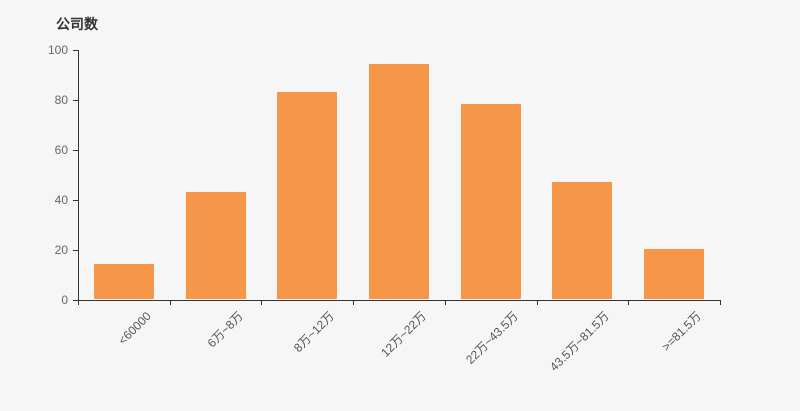  Describe the element at coordinates (77, 24) in the screenshot. I see `y-axis-title: 公司数` at that location.